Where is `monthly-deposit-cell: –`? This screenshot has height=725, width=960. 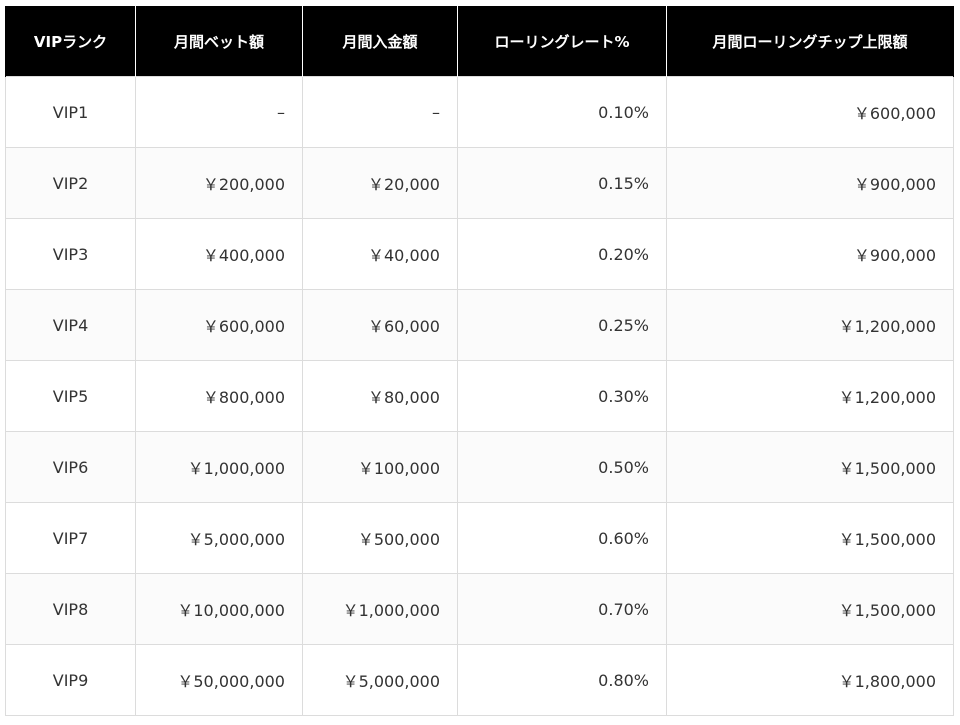 monthly-deposit-cell: – is located at coordinates (380, 112).